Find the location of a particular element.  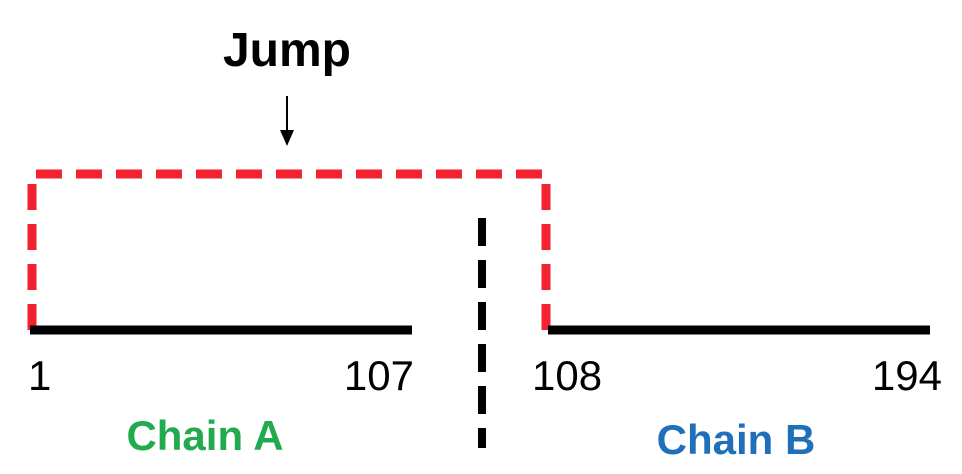

chain-b-end-label: 194 is located at coordinates (907, 375).